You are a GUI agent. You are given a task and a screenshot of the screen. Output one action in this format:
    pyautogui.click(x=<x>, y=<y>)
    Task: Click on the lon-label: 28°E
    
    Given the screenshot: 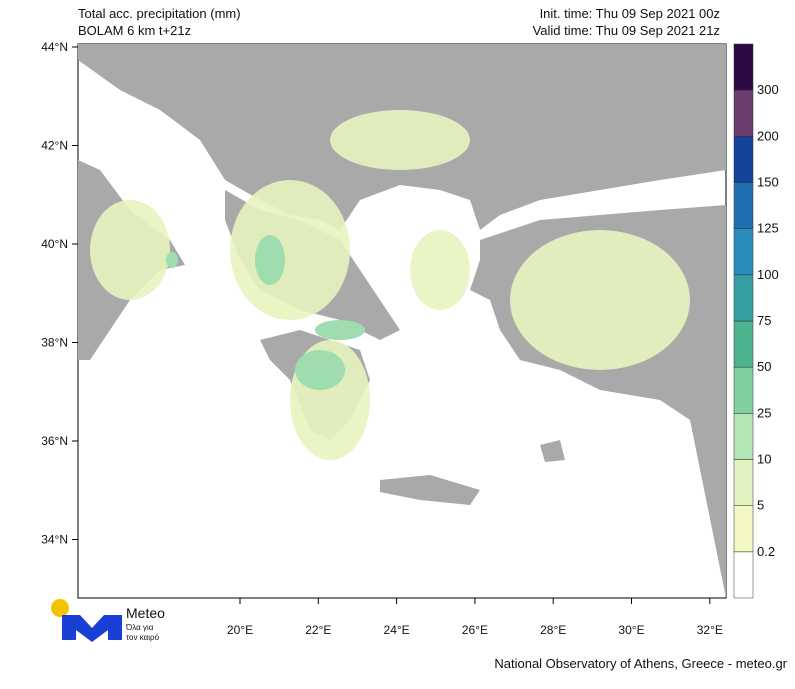 What is the action you would take?
    pyautogui.click(x=553, y=630)
    